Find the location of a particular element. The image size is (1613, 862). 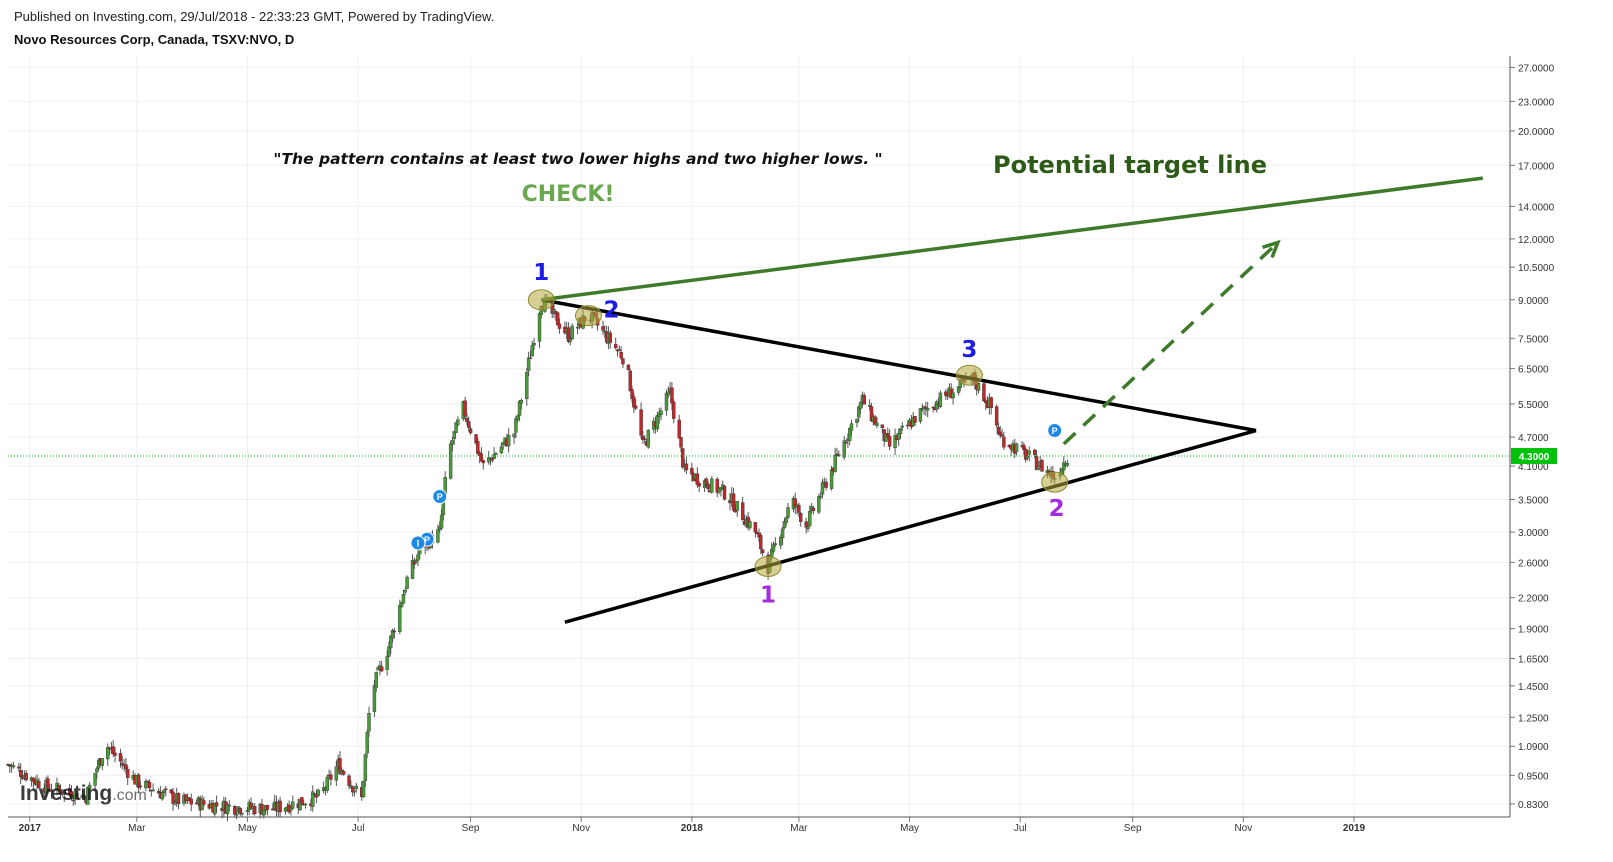

y-tick-label: 3.5000 is located at coordinates (1533, 501).